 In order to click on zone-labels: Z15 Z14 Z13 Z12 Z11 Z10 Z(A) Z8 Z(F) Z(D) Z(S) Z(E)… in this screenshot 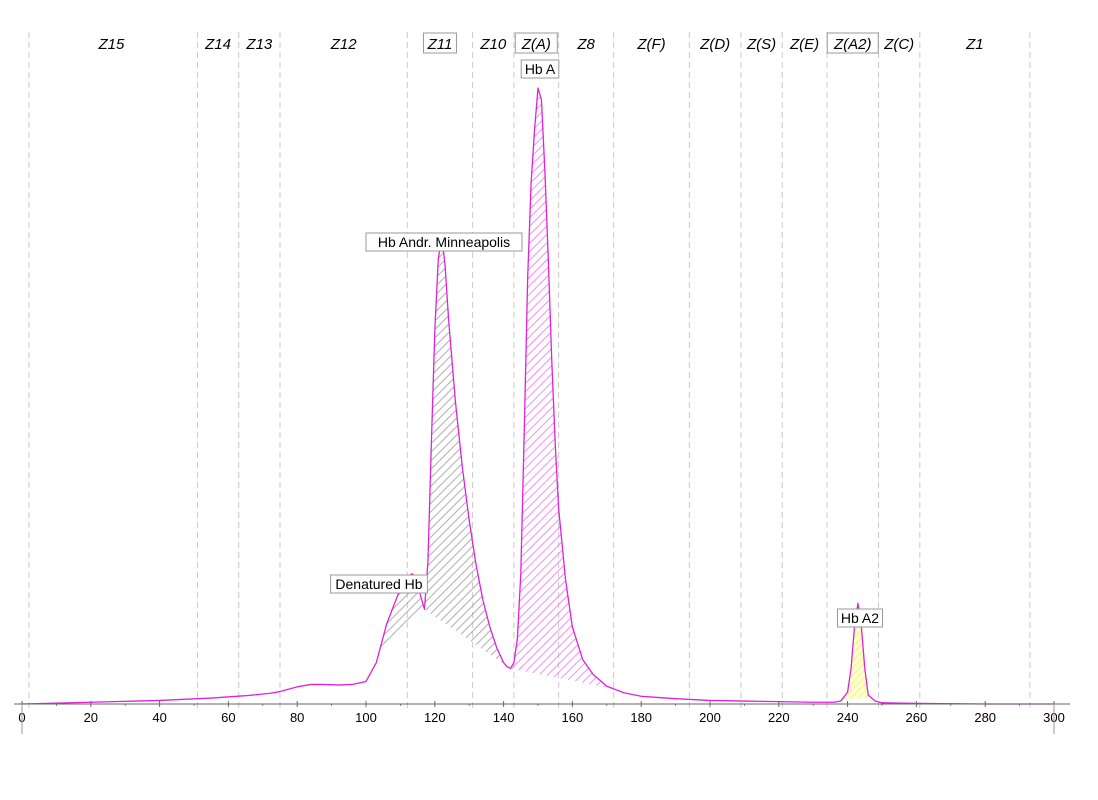, I will do `click(541, 43)`.